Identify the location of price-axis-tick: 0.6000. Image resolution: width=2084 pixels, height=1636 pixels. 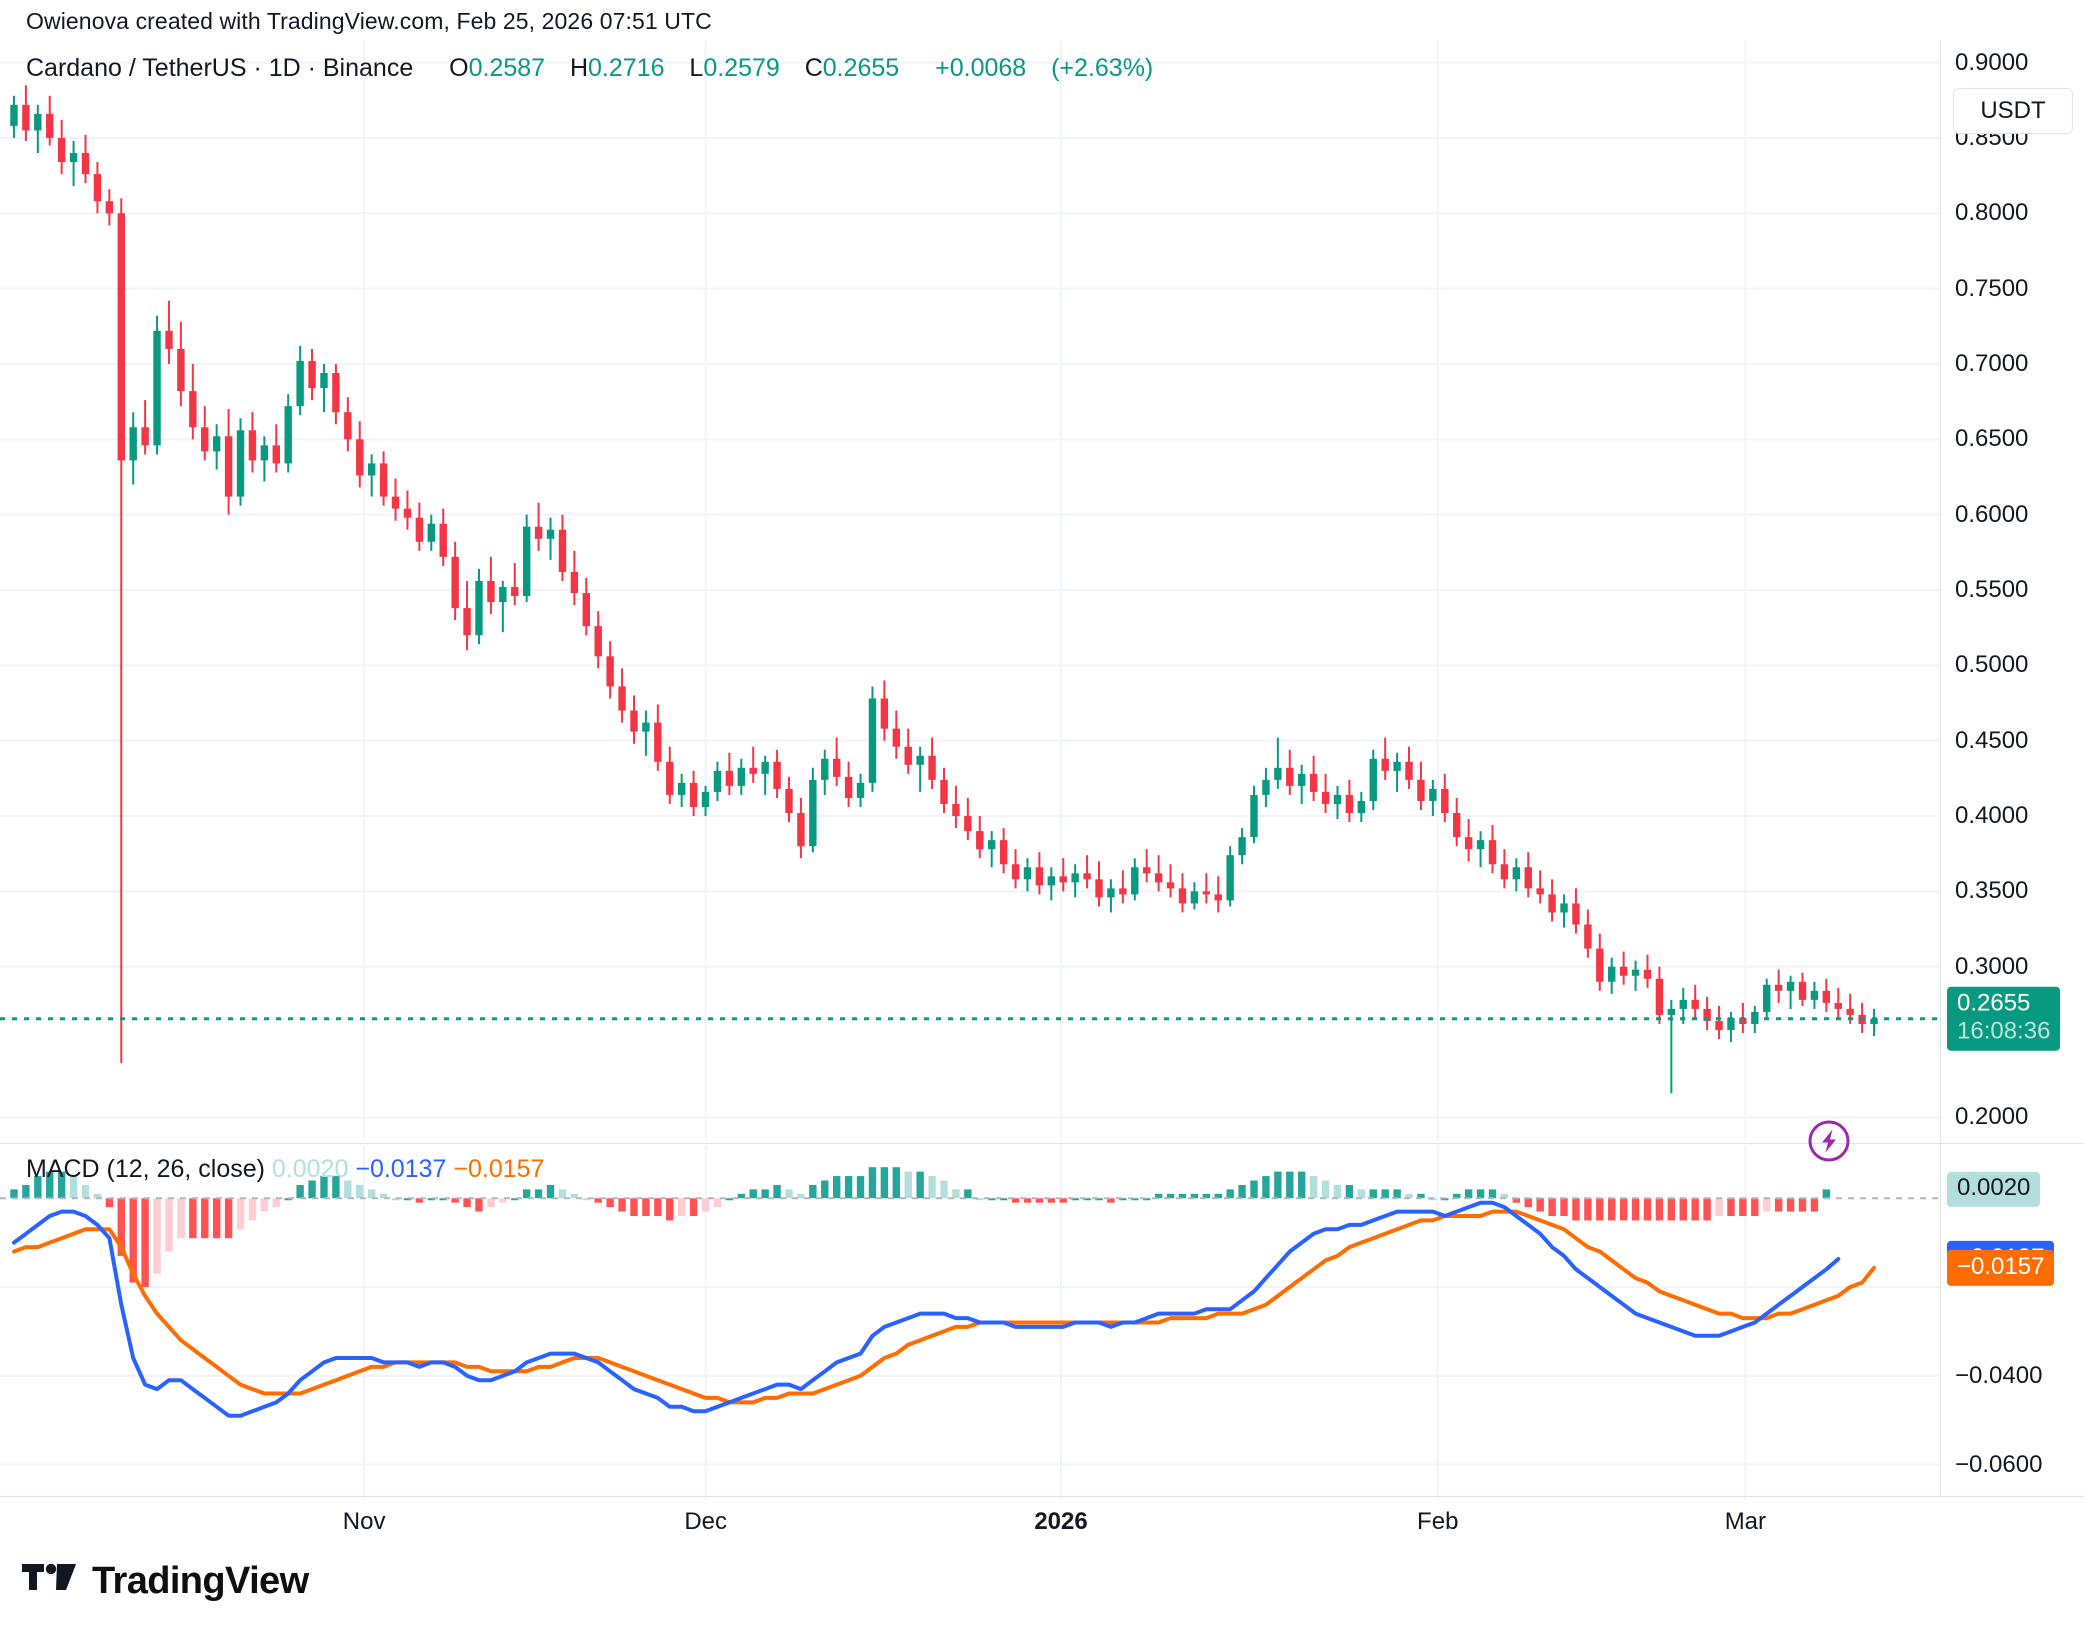
(1992, 514).